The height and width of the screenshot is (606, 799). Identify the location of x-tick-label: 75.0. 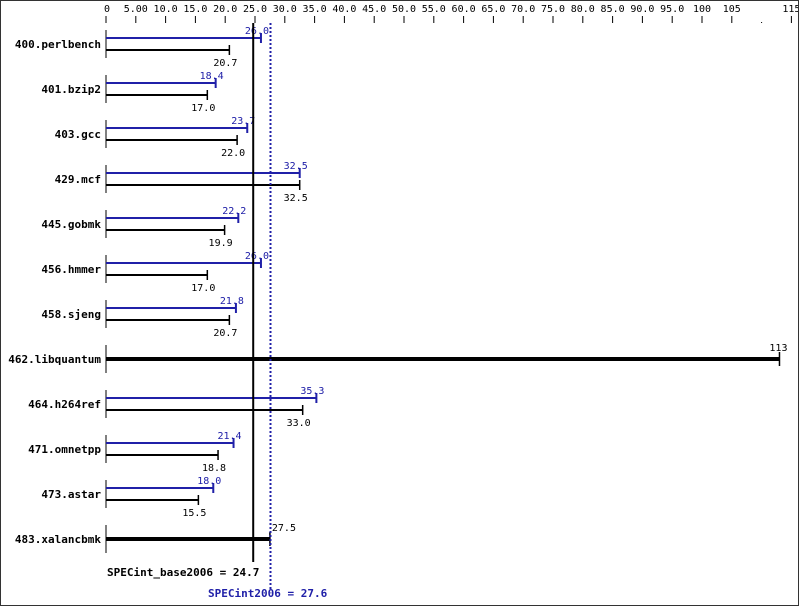
(553, 9).